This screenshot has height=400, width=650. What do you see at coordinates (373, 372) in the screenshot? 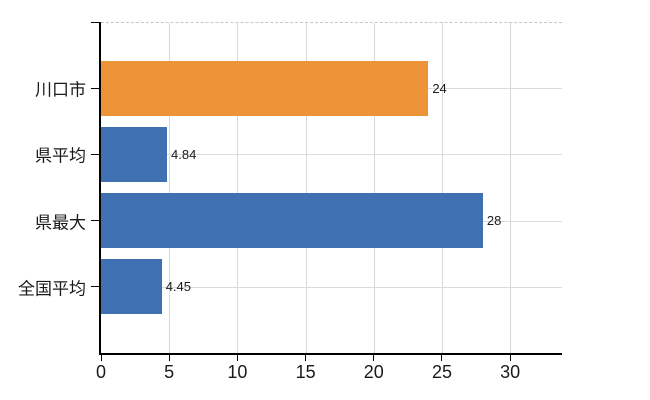
I see `x-tick-label: 20` at bounding box center [373, 372].